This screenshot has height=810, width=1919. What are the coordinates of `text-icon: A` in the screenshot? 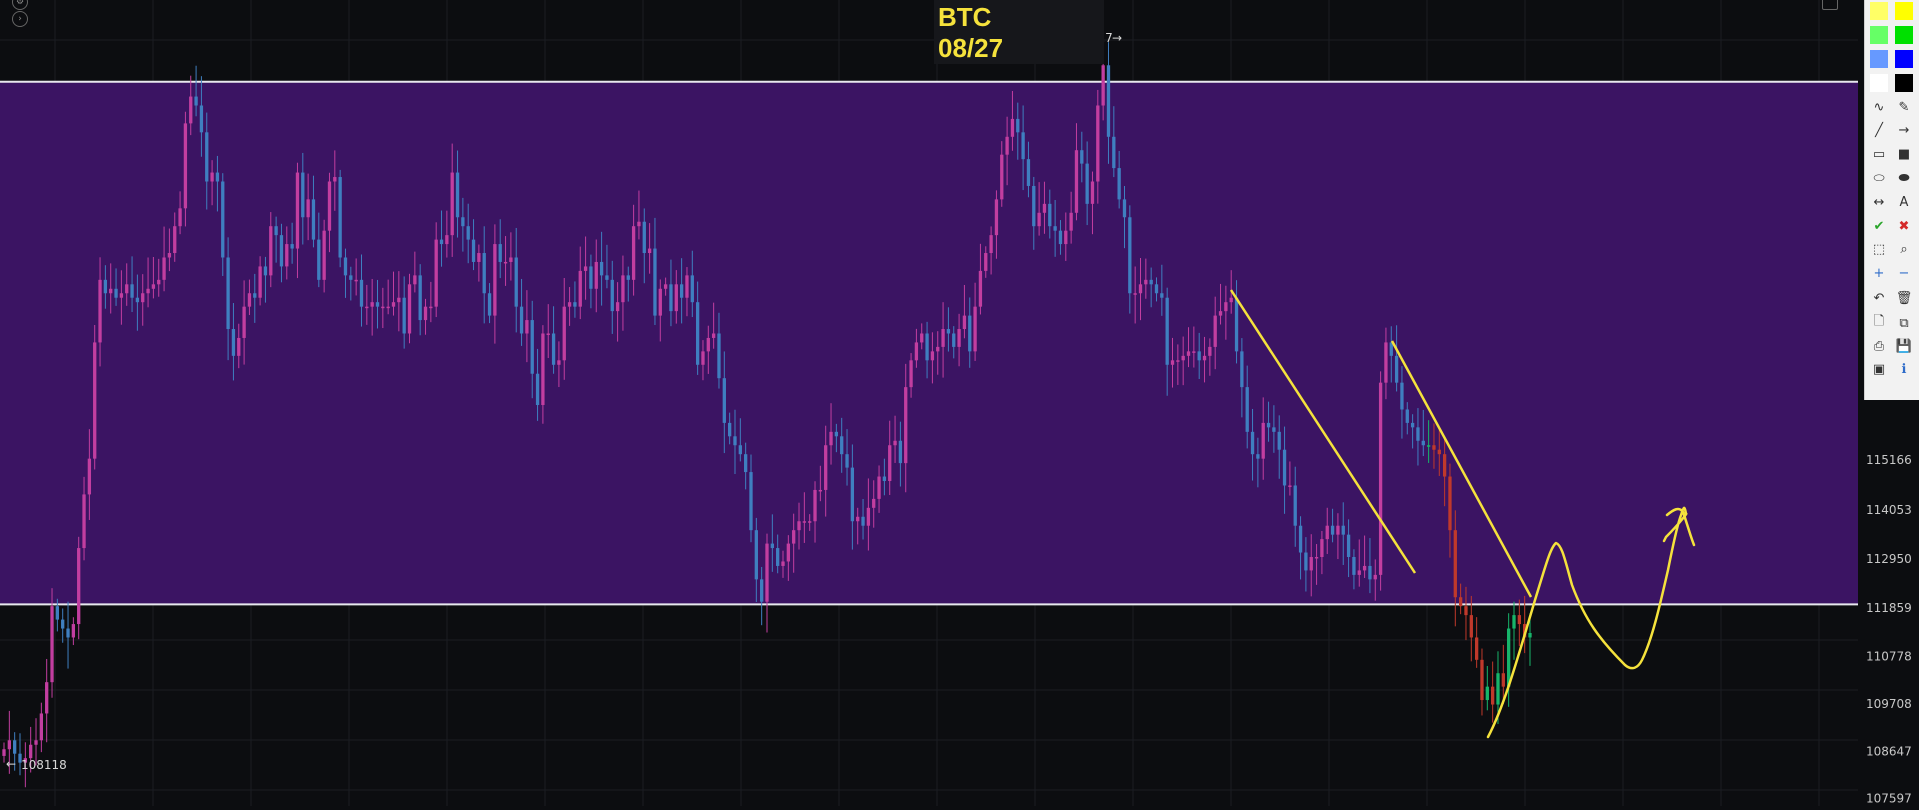 It's located at (1904, 202).